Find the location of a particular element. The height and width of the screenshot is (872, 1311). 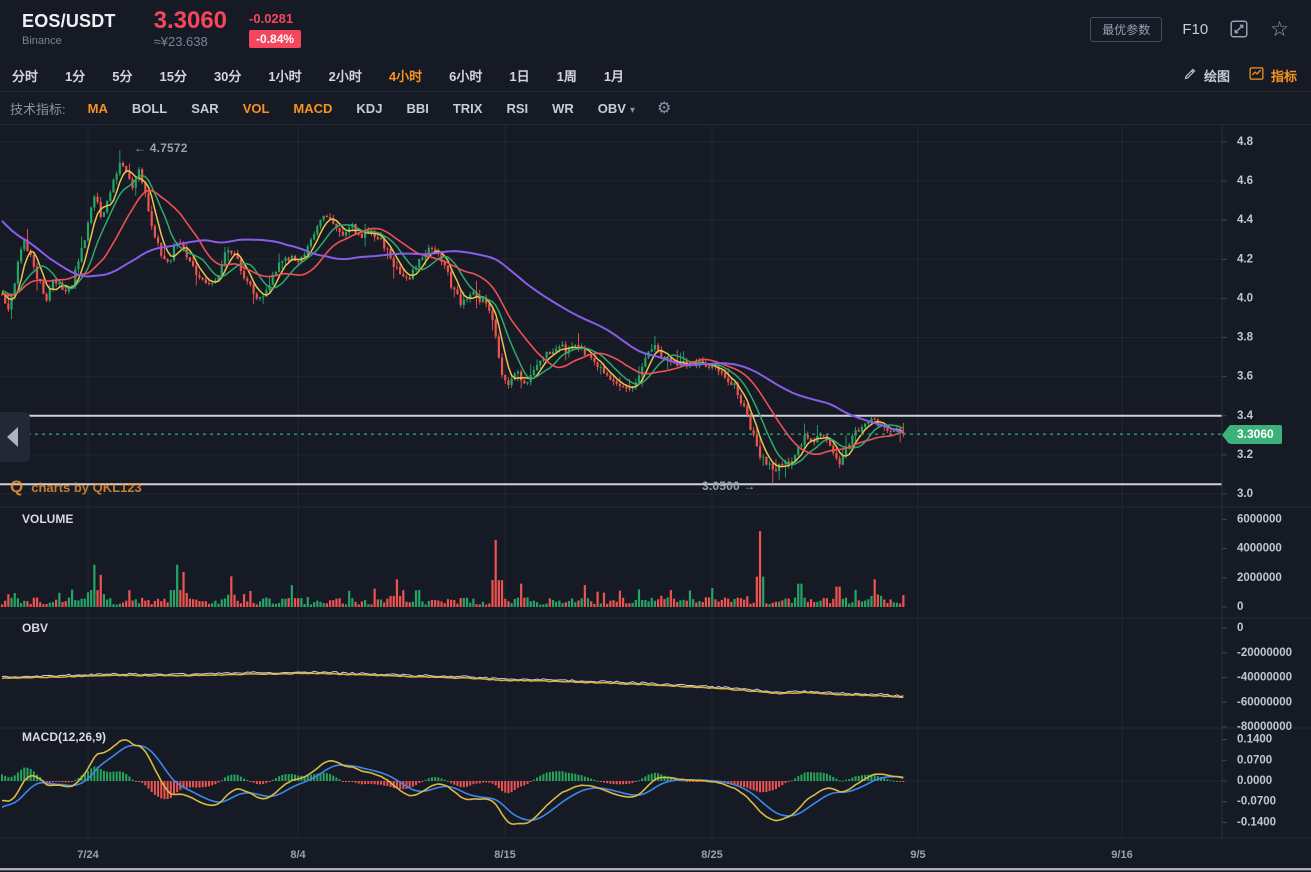

timeframe-tab-30分: 30分 is located at coordinates (227, 76).